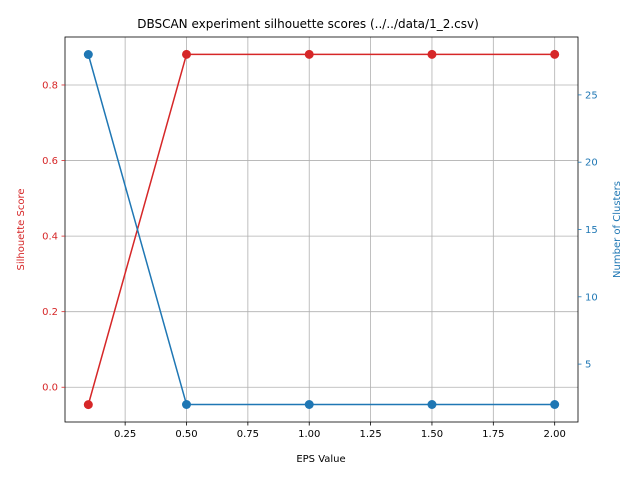  What do you see at coordinates (50, 312) in the screenshot?
I see `left-y-tick-label: 0.2` at bounding box center [50, 312].